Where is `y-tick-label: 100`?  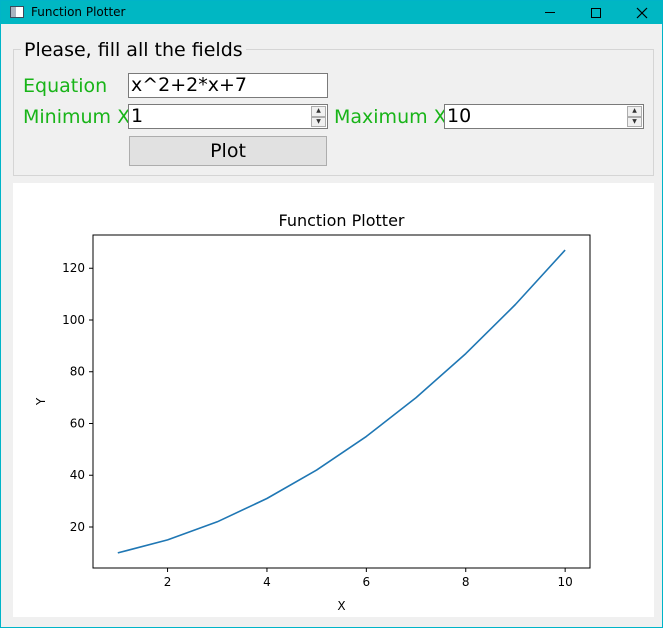
y-tick-label: 100 is located at coordinates (73, 320).